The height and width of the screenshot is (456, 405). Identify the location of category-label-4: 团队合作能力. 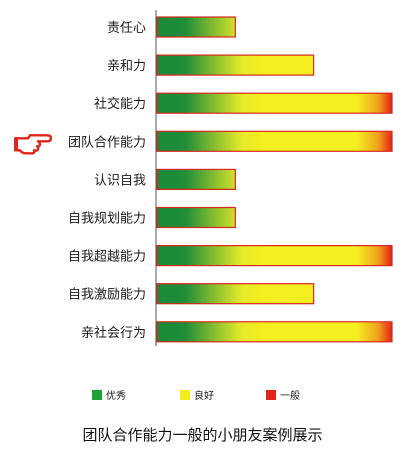
(107, 142).